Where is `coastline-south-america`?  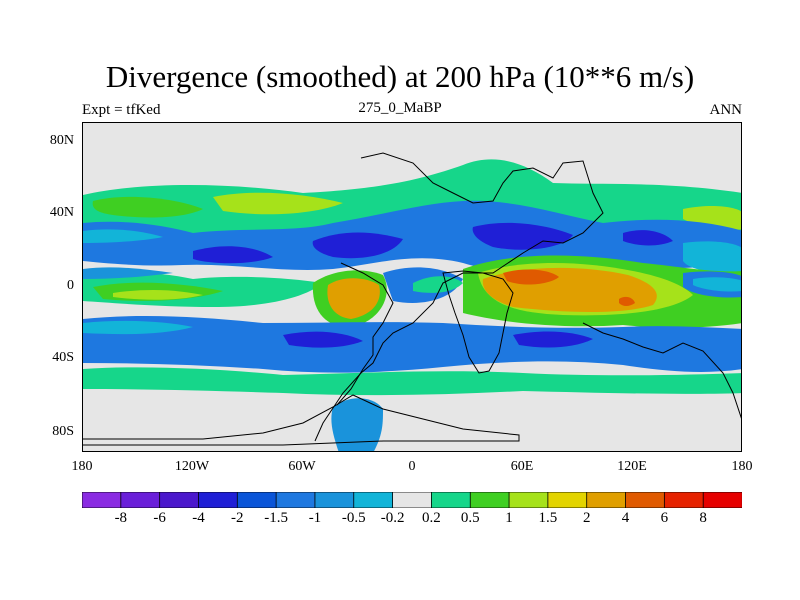 coastline-south-america is located at coordinates (365, 334).